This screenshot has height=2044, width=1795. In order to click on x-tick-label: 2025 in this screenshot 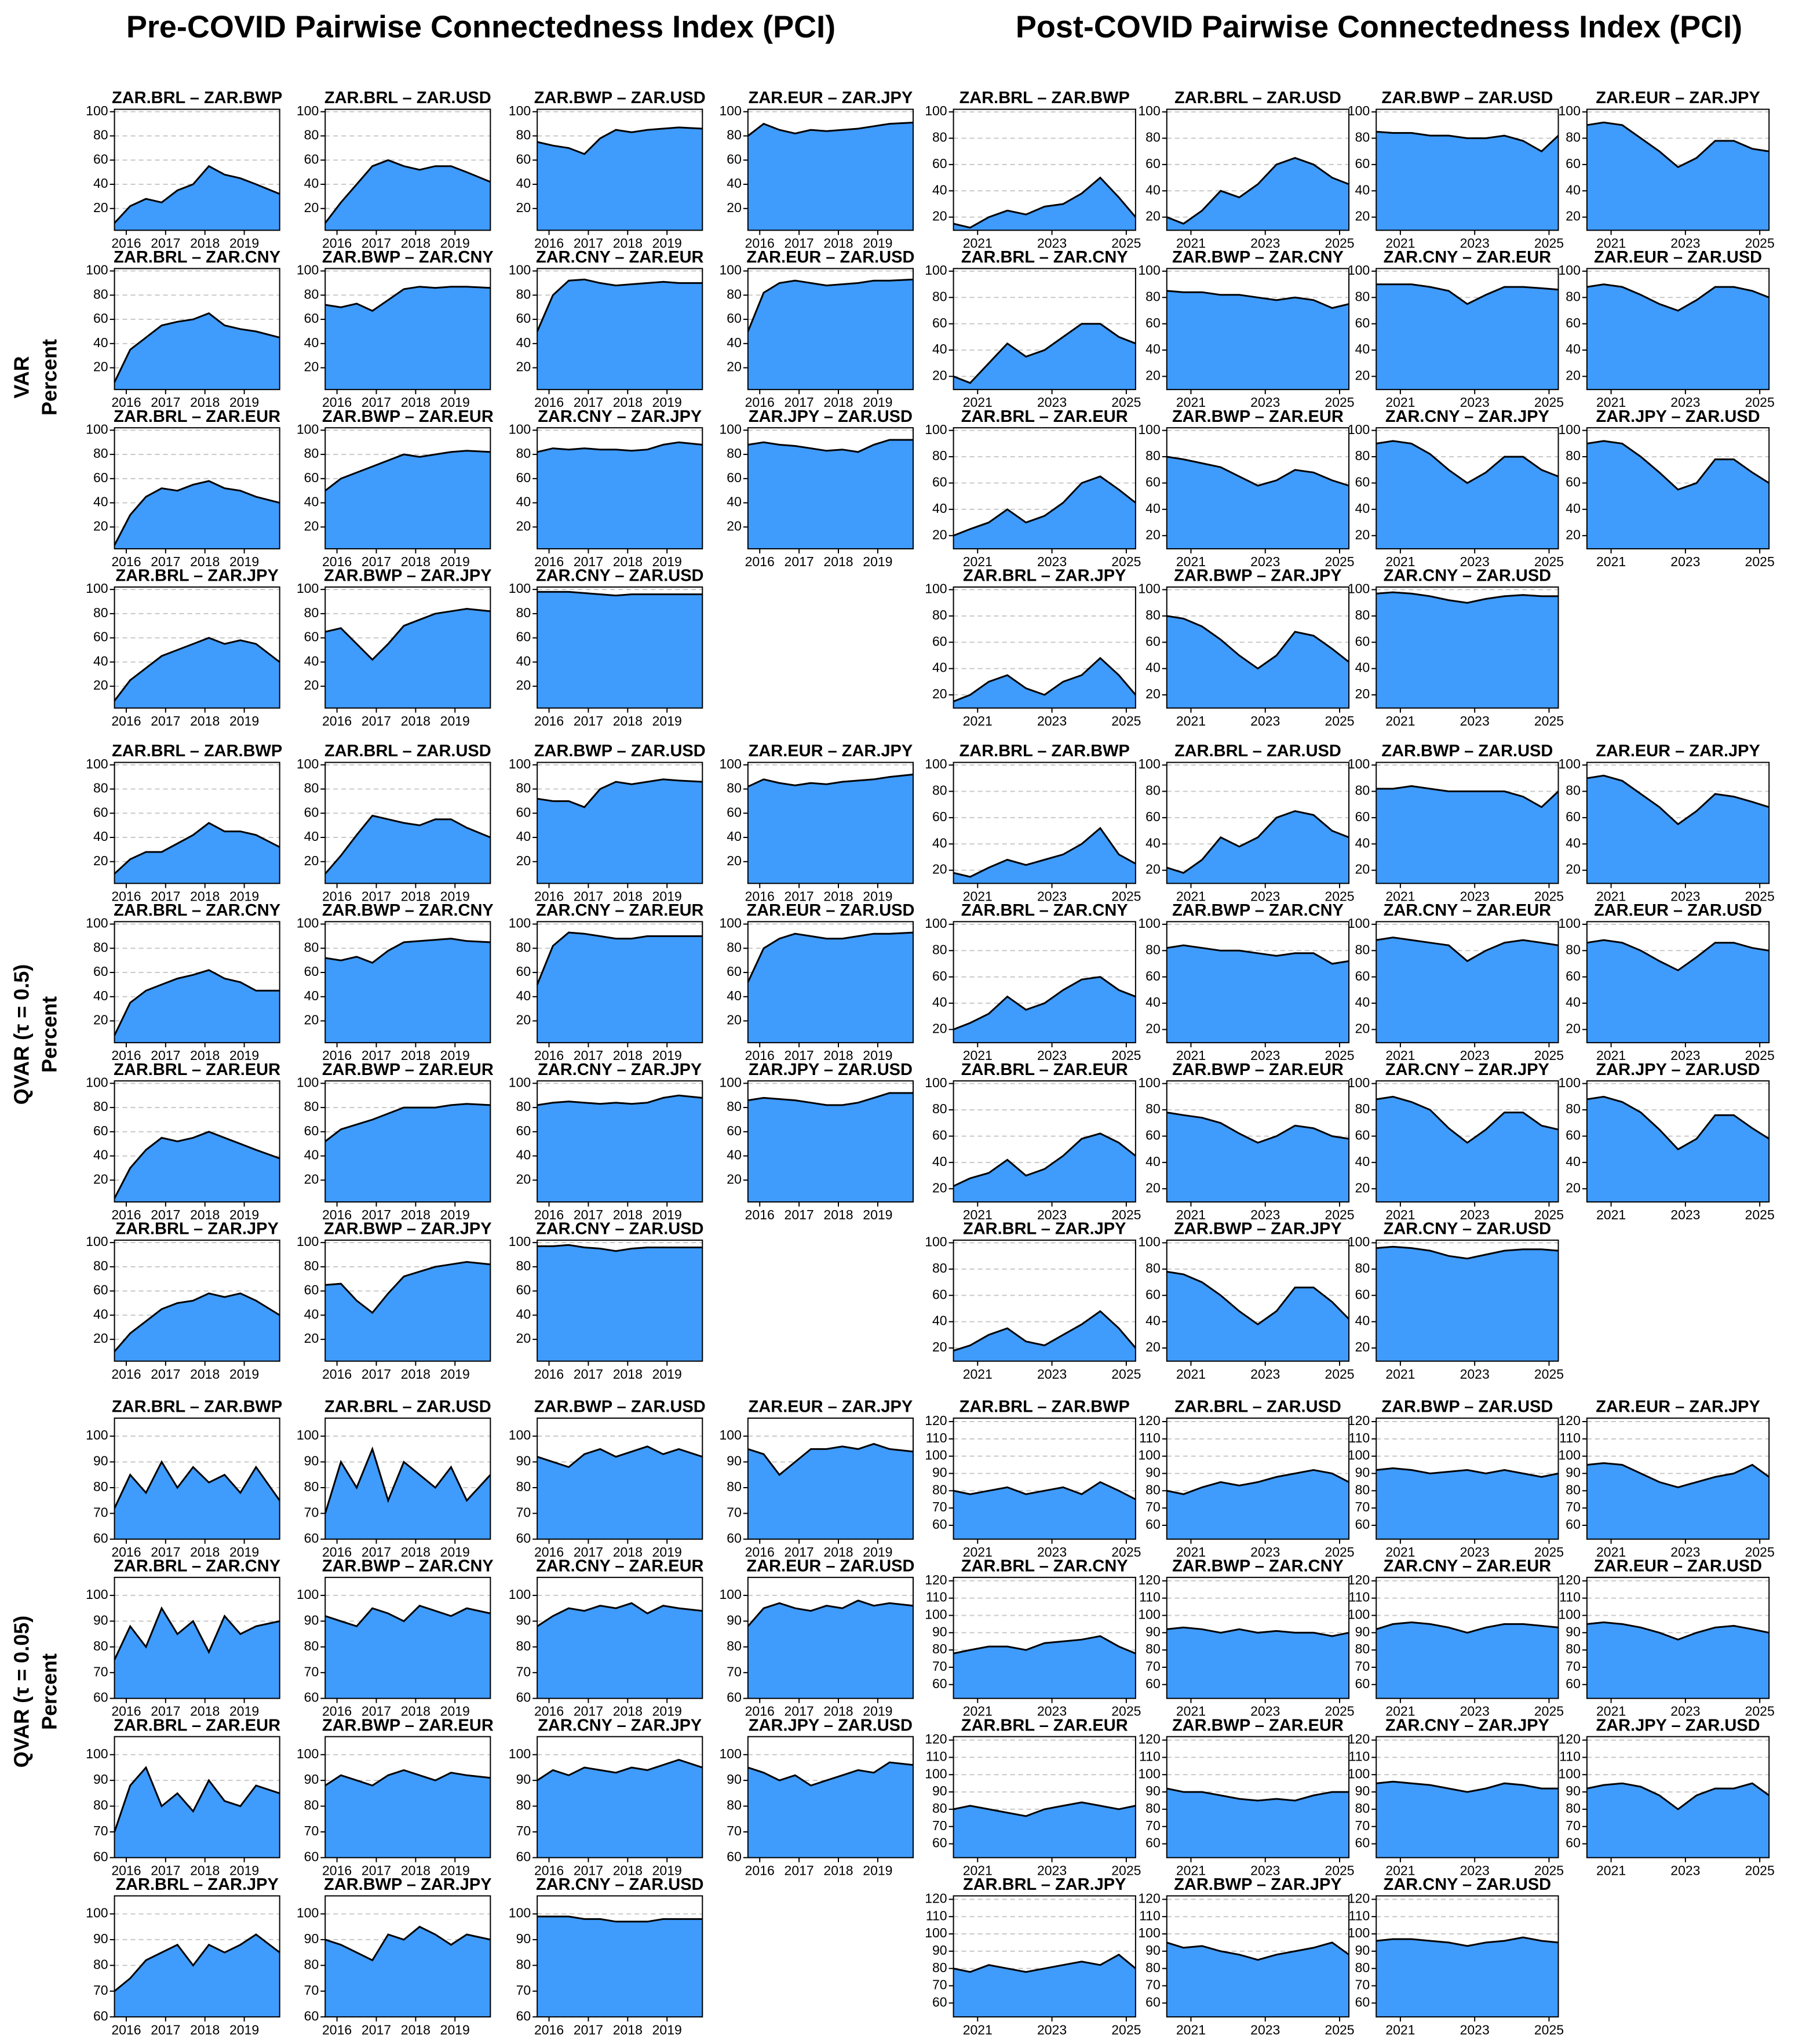, I will do `click(1760, 1870)`.